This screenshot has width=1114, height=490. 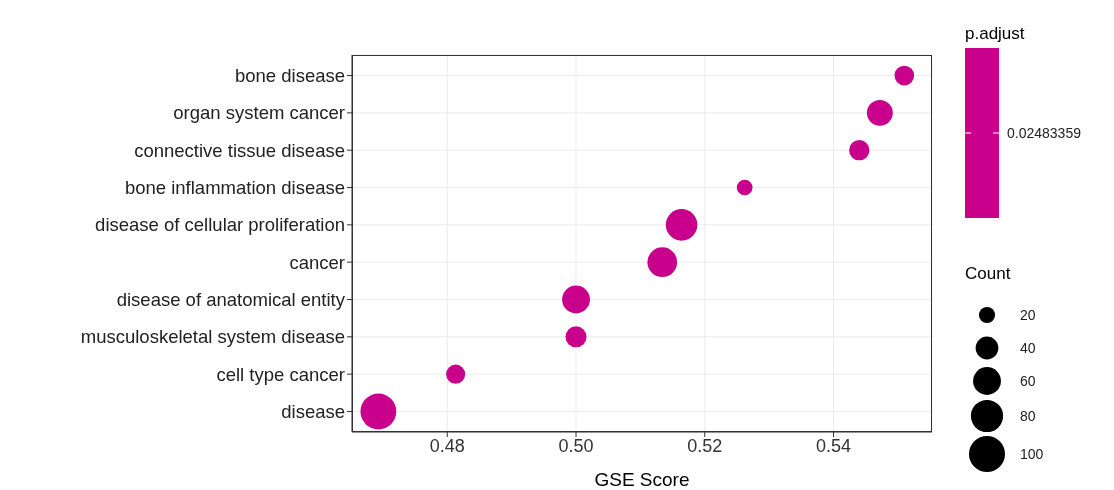 What do you see at coordinates (1028, 416) in the screenshot?
I see `legend-label: 80` at bounding box center [1028, 416].